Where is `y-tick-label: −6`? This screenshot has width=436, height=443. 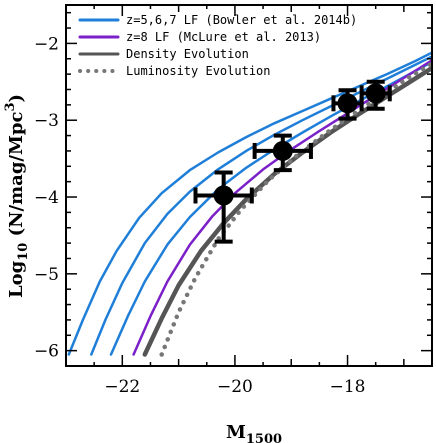 y-tick-label: −6 is located at coordinates (46, 352).